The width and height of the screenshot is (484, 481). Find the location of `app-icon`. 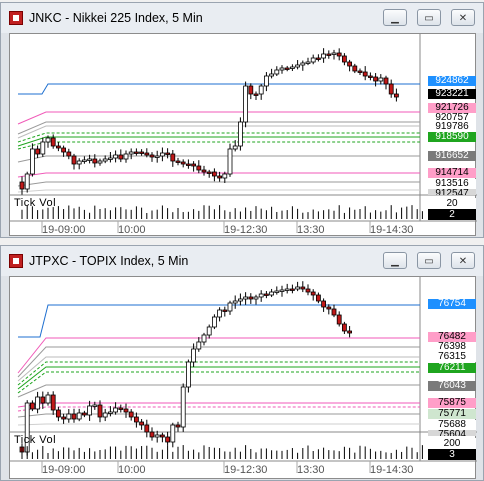

app-icon is located at coordinates (16, 18).